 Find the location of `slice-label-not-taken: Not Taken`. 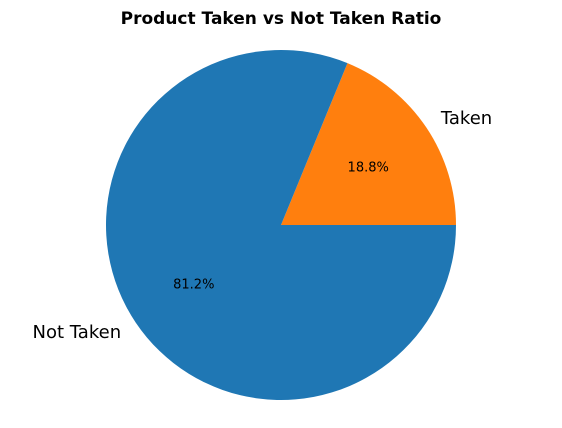

slice-label-not-taken: Not Taken is located at coordinates (77, 332).